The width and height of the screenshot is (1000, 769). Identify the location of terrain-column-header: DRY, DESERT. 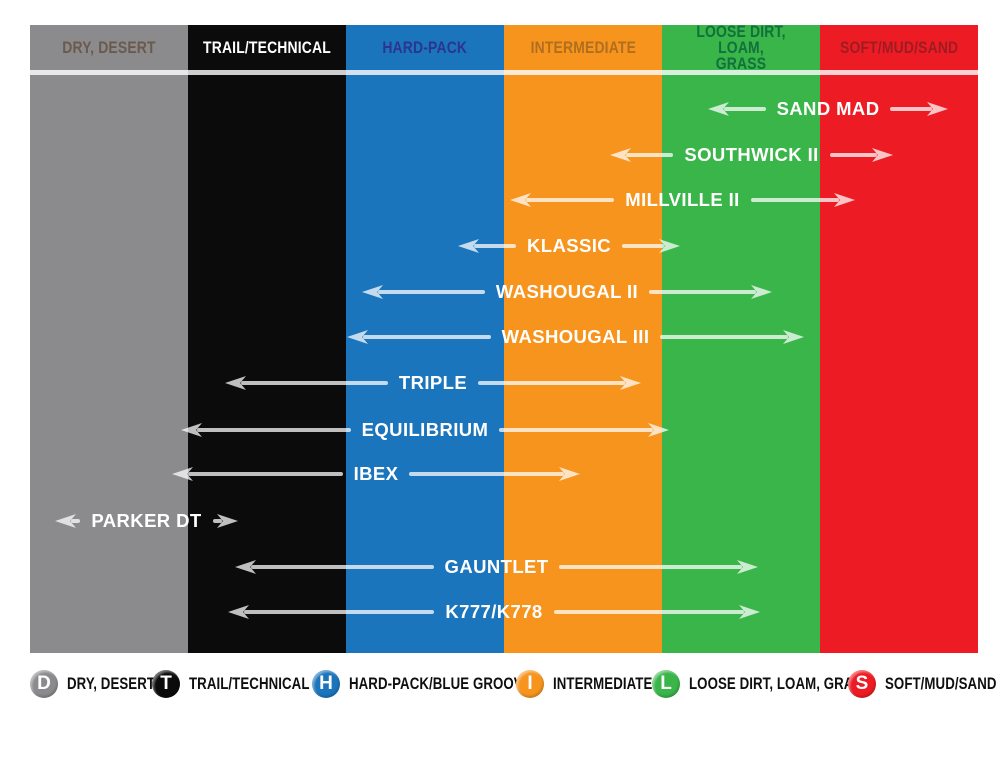
(109, 47).